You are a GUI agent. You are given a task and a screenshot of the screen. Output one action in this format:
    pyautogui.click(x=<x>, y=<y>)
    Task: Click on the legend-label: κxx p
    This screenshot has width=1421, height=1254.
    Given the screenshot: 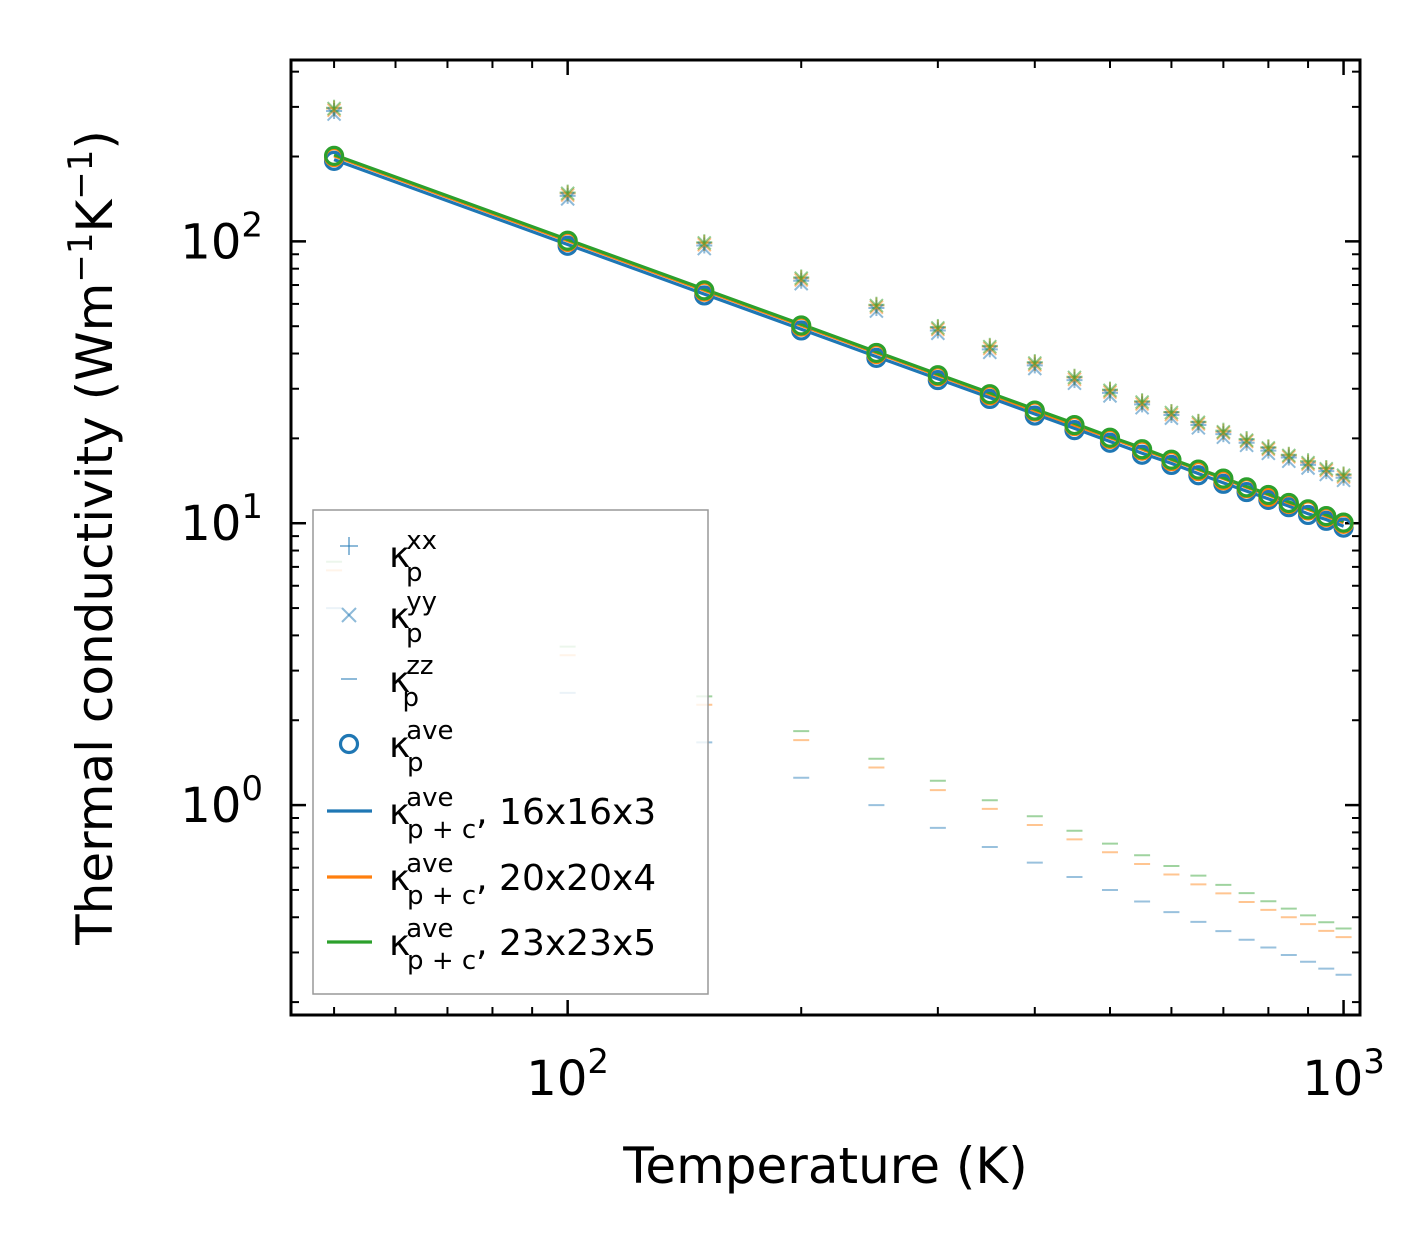 What is the action you would take?
    pyautogui.click(x=413, y=557)
    